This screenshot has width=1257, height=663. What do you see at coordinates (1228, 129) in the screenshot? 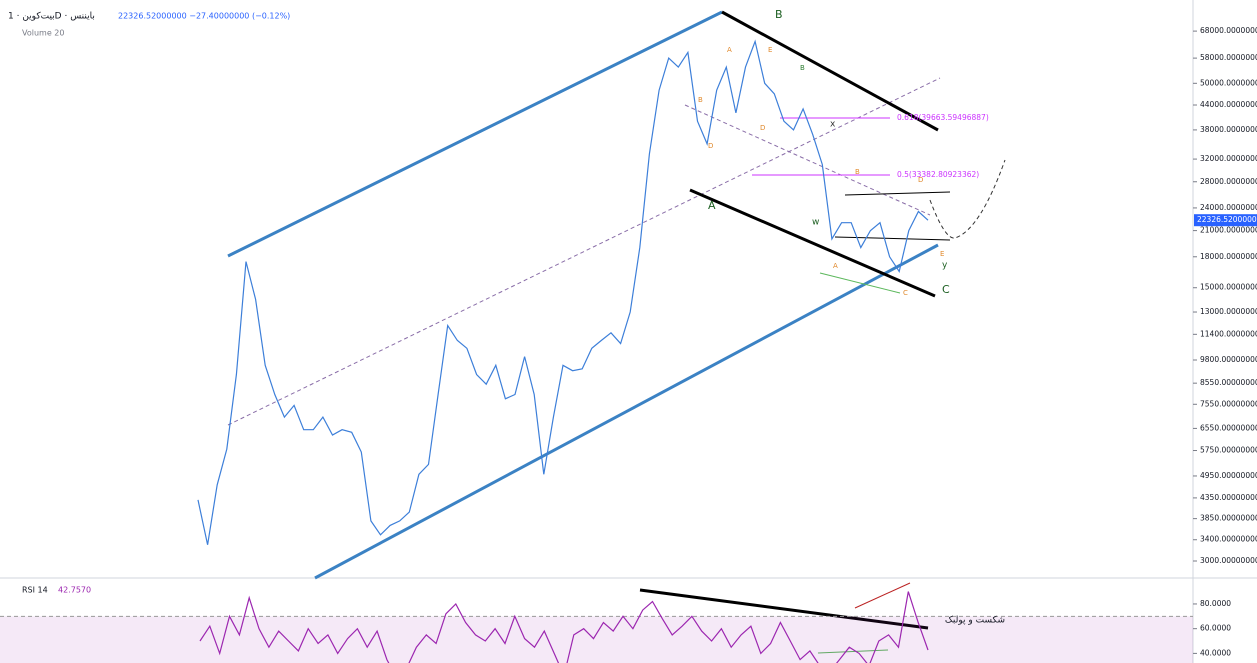
I see `y-tick-label: 38000.00000000` at bounding box center [1228, 129].